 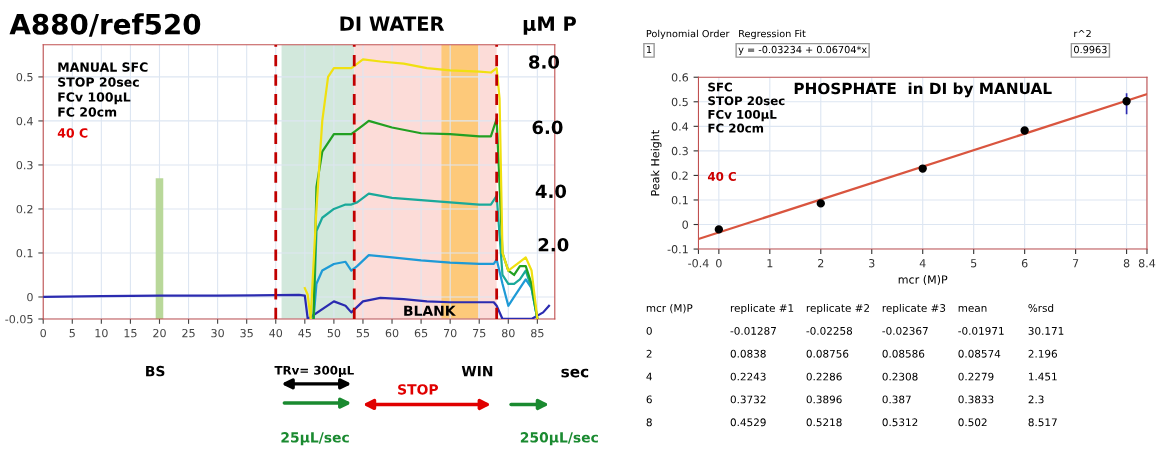 What do you see at coordinates (923, 90) in the screenshot?
I see `chart-title: PHOSPHATE in DI by MANUAL` at bounding box center [923, 90].